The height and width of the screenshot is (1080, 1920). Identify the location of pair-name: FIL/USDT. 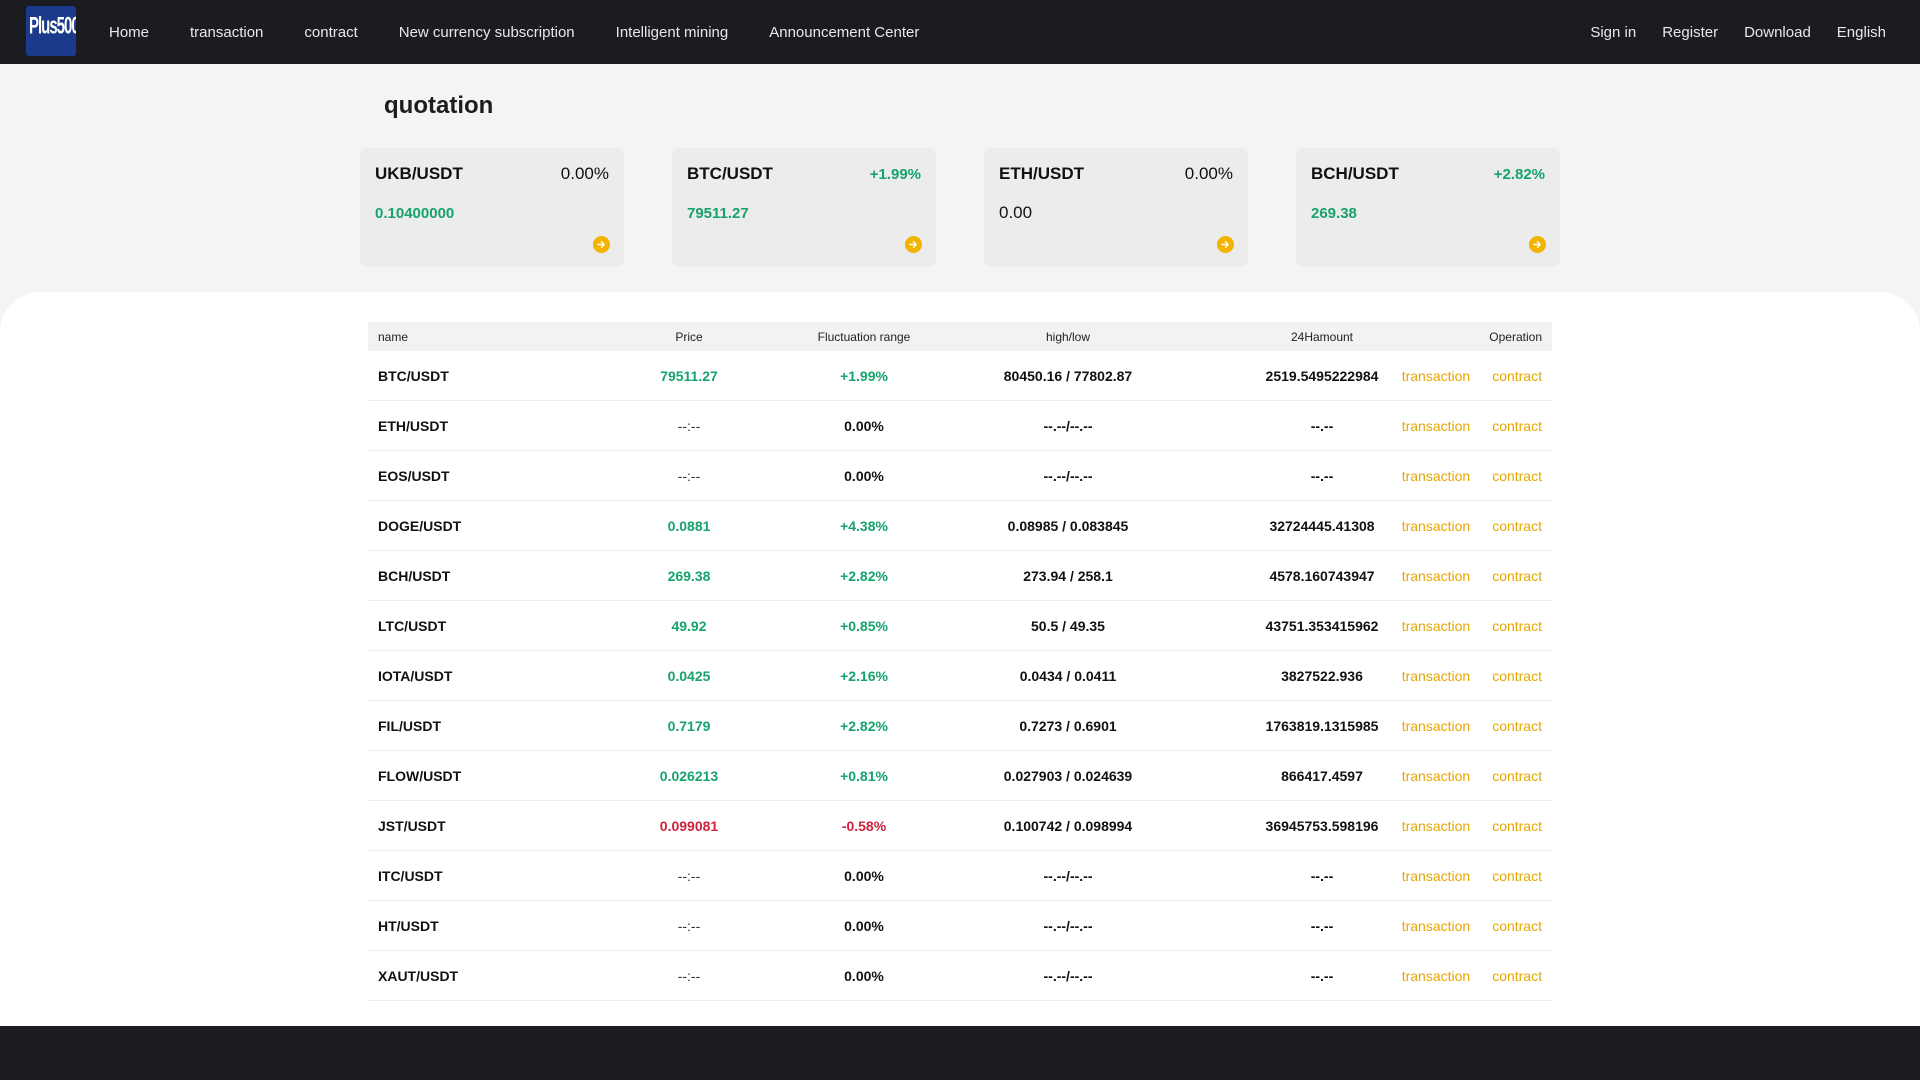
(409, 725).